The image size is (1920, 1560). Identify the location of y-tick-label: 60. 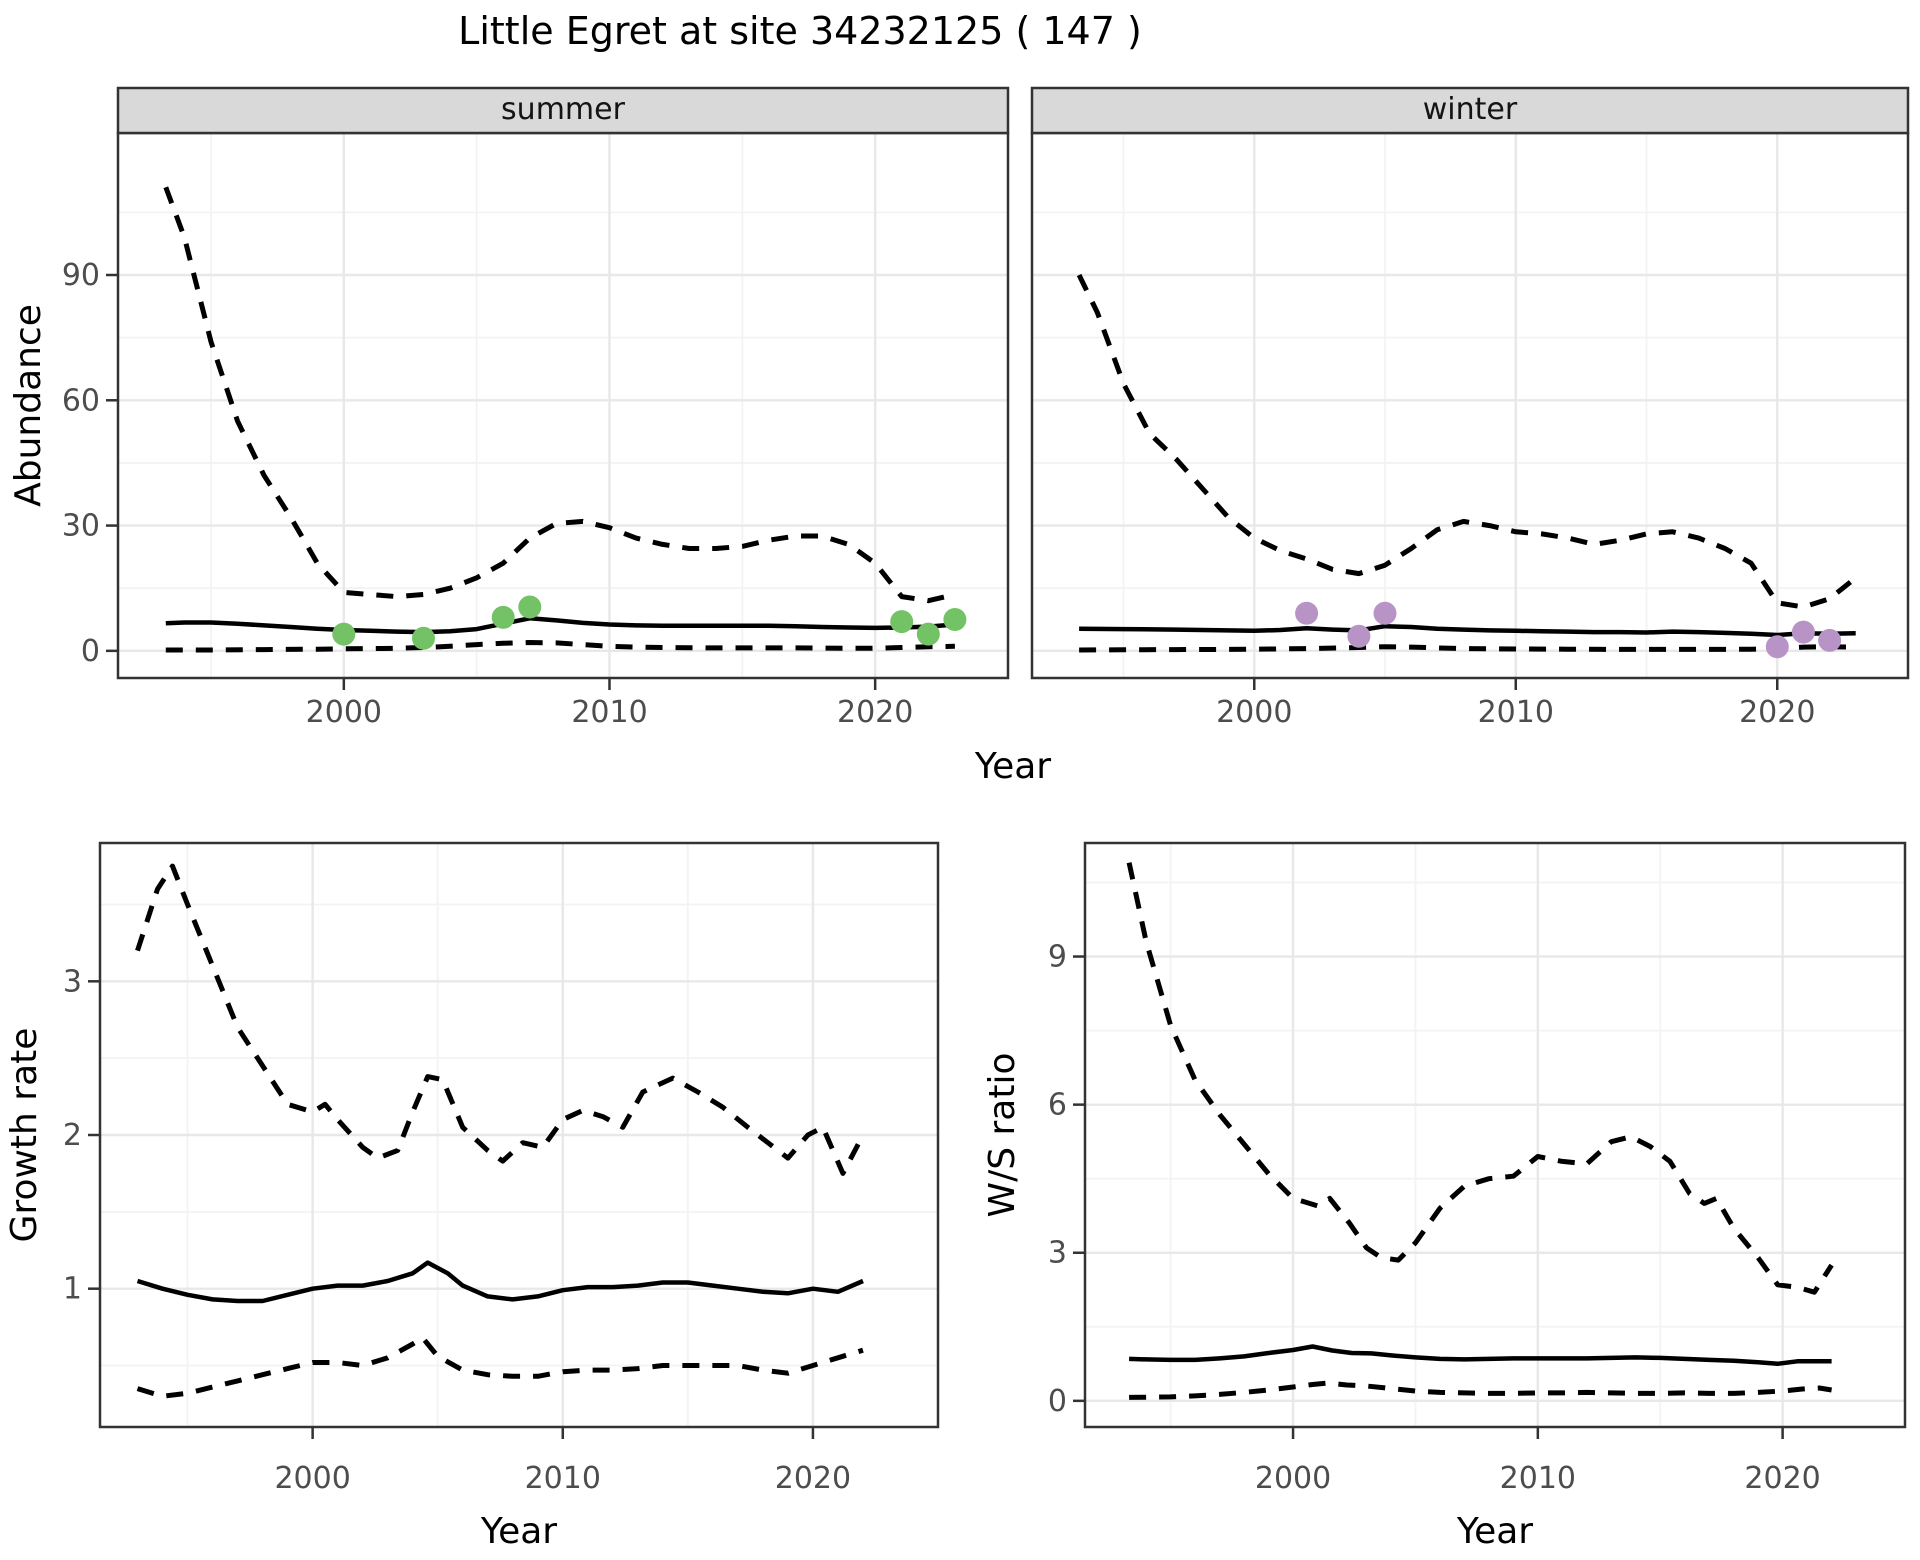
(81, 400).